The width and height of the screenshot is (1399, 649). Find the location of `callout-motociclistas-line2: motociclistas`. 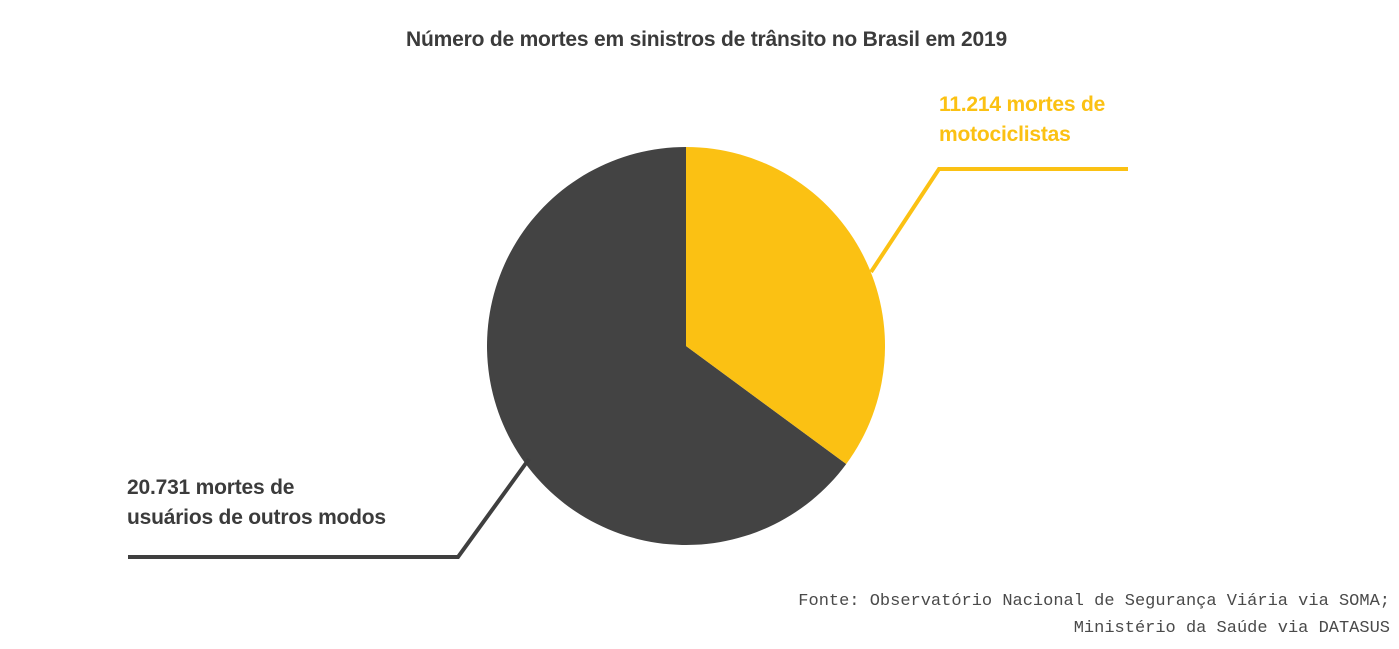

callout-motociclistas-line2: motociclistas is located at coordinates (1005, 134).